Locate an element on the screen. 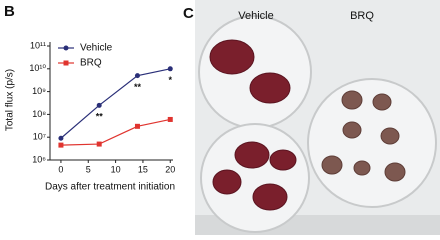 The height and width of the screenshot is (240, 440). photo-label: BRQ is located at coordinates (362, 16).